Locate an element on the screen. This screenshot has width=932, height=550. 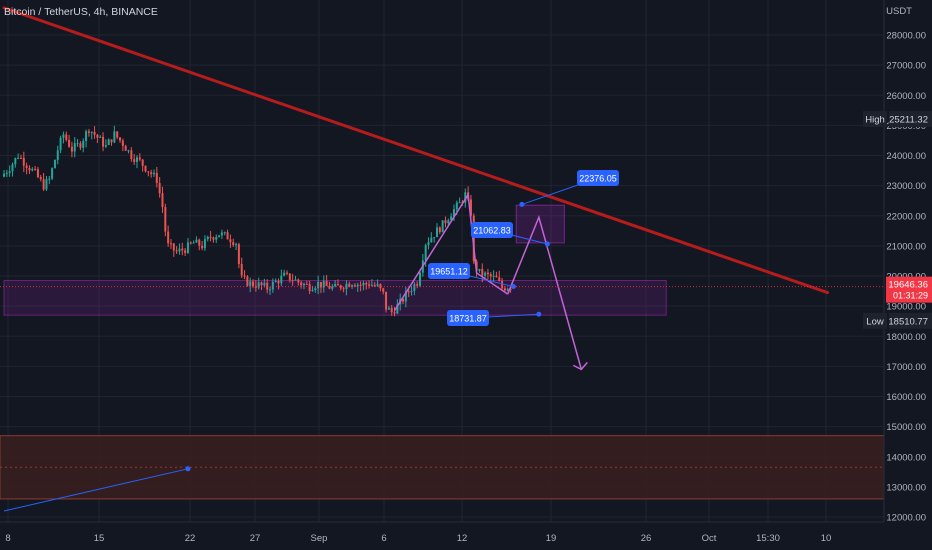
price-note-label: 22376.05 is located at coordinates (598, 179).